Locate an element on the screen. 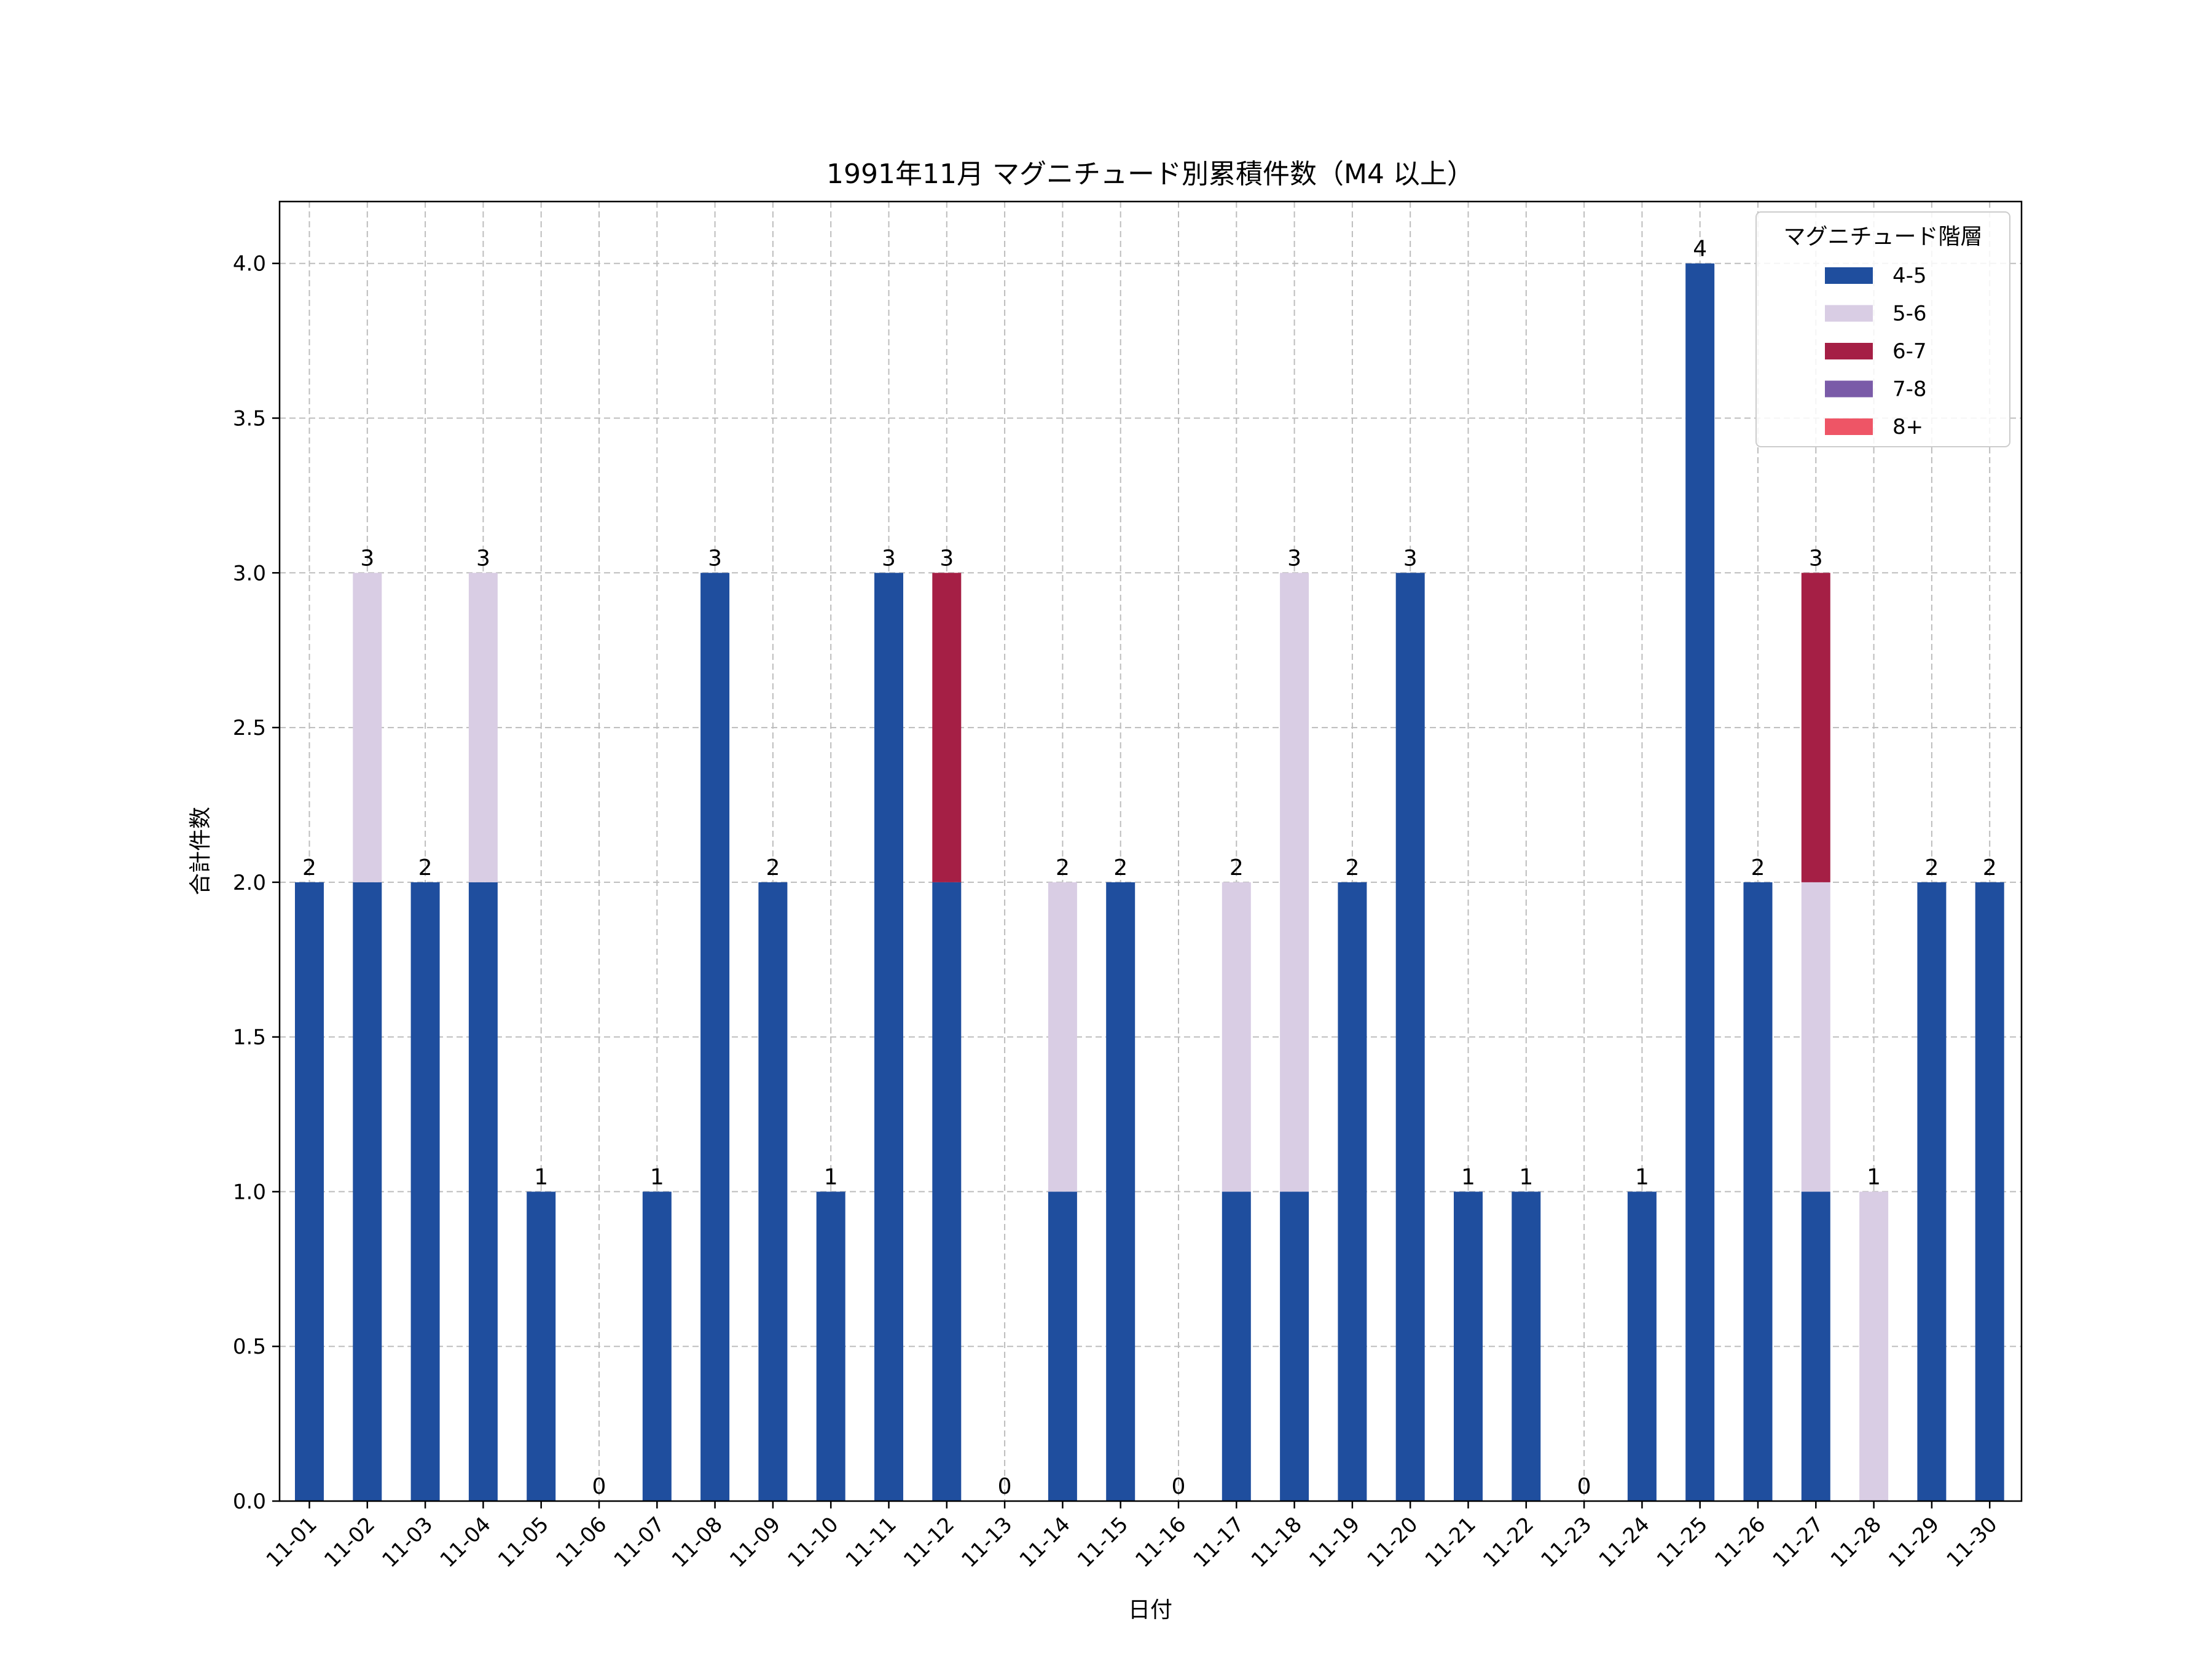  legend: マグニチュード階層 4-5 5-6 6-7 7-8 8+ is located at coordinates (1882, 329).